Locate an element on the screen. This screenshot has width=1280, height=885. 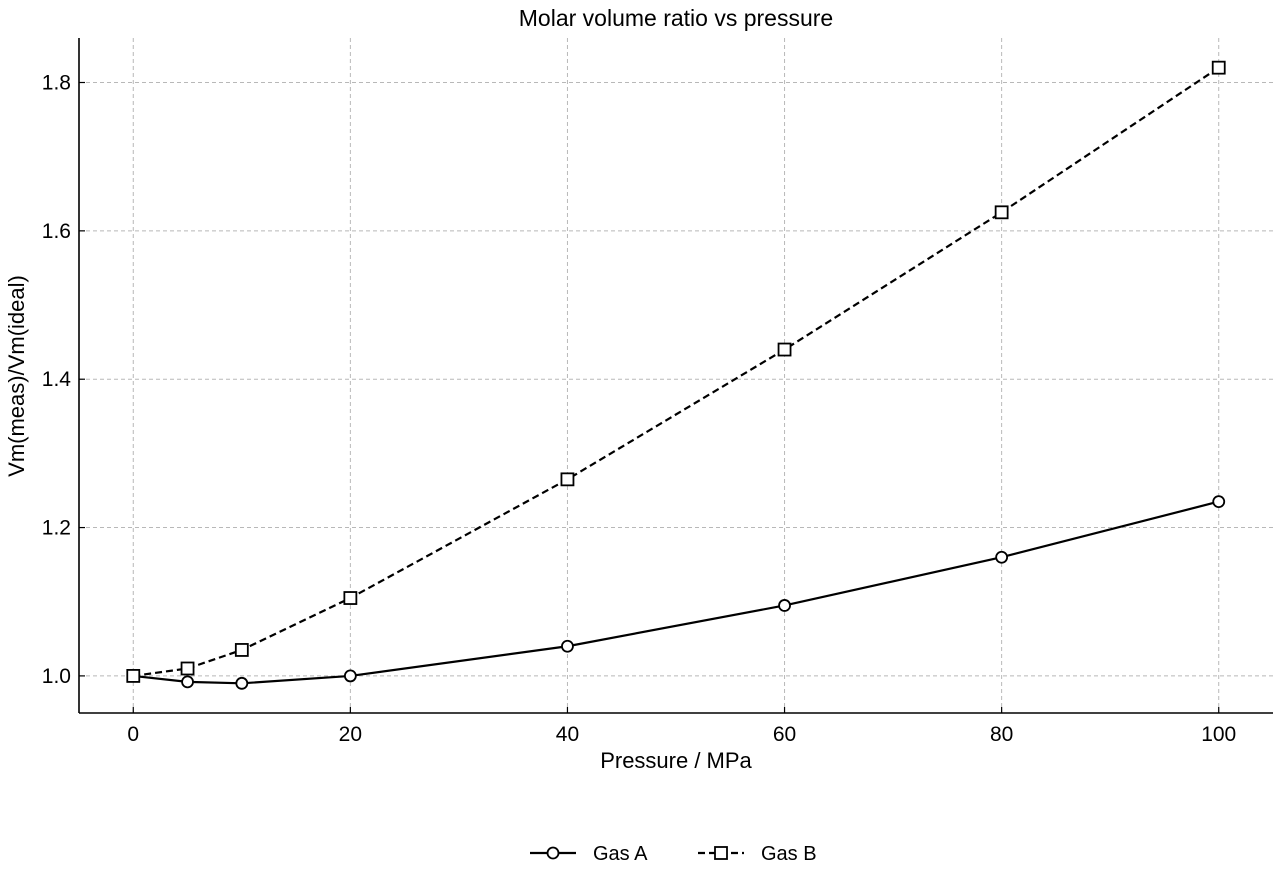
legend-label: Gas B is located at coordinates (789, 854).